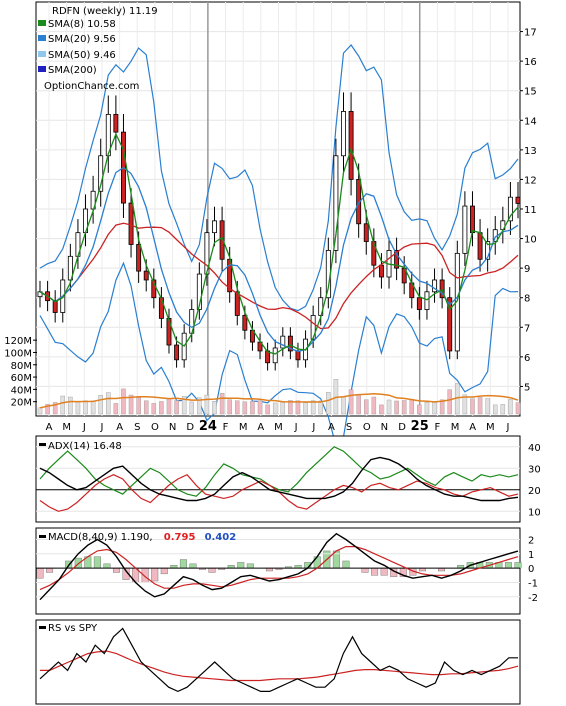 The image size is (566, 706). Describe the element at coordinates (534, 512) in the screenshot. I see `adx-tick-0: 10` at that location.